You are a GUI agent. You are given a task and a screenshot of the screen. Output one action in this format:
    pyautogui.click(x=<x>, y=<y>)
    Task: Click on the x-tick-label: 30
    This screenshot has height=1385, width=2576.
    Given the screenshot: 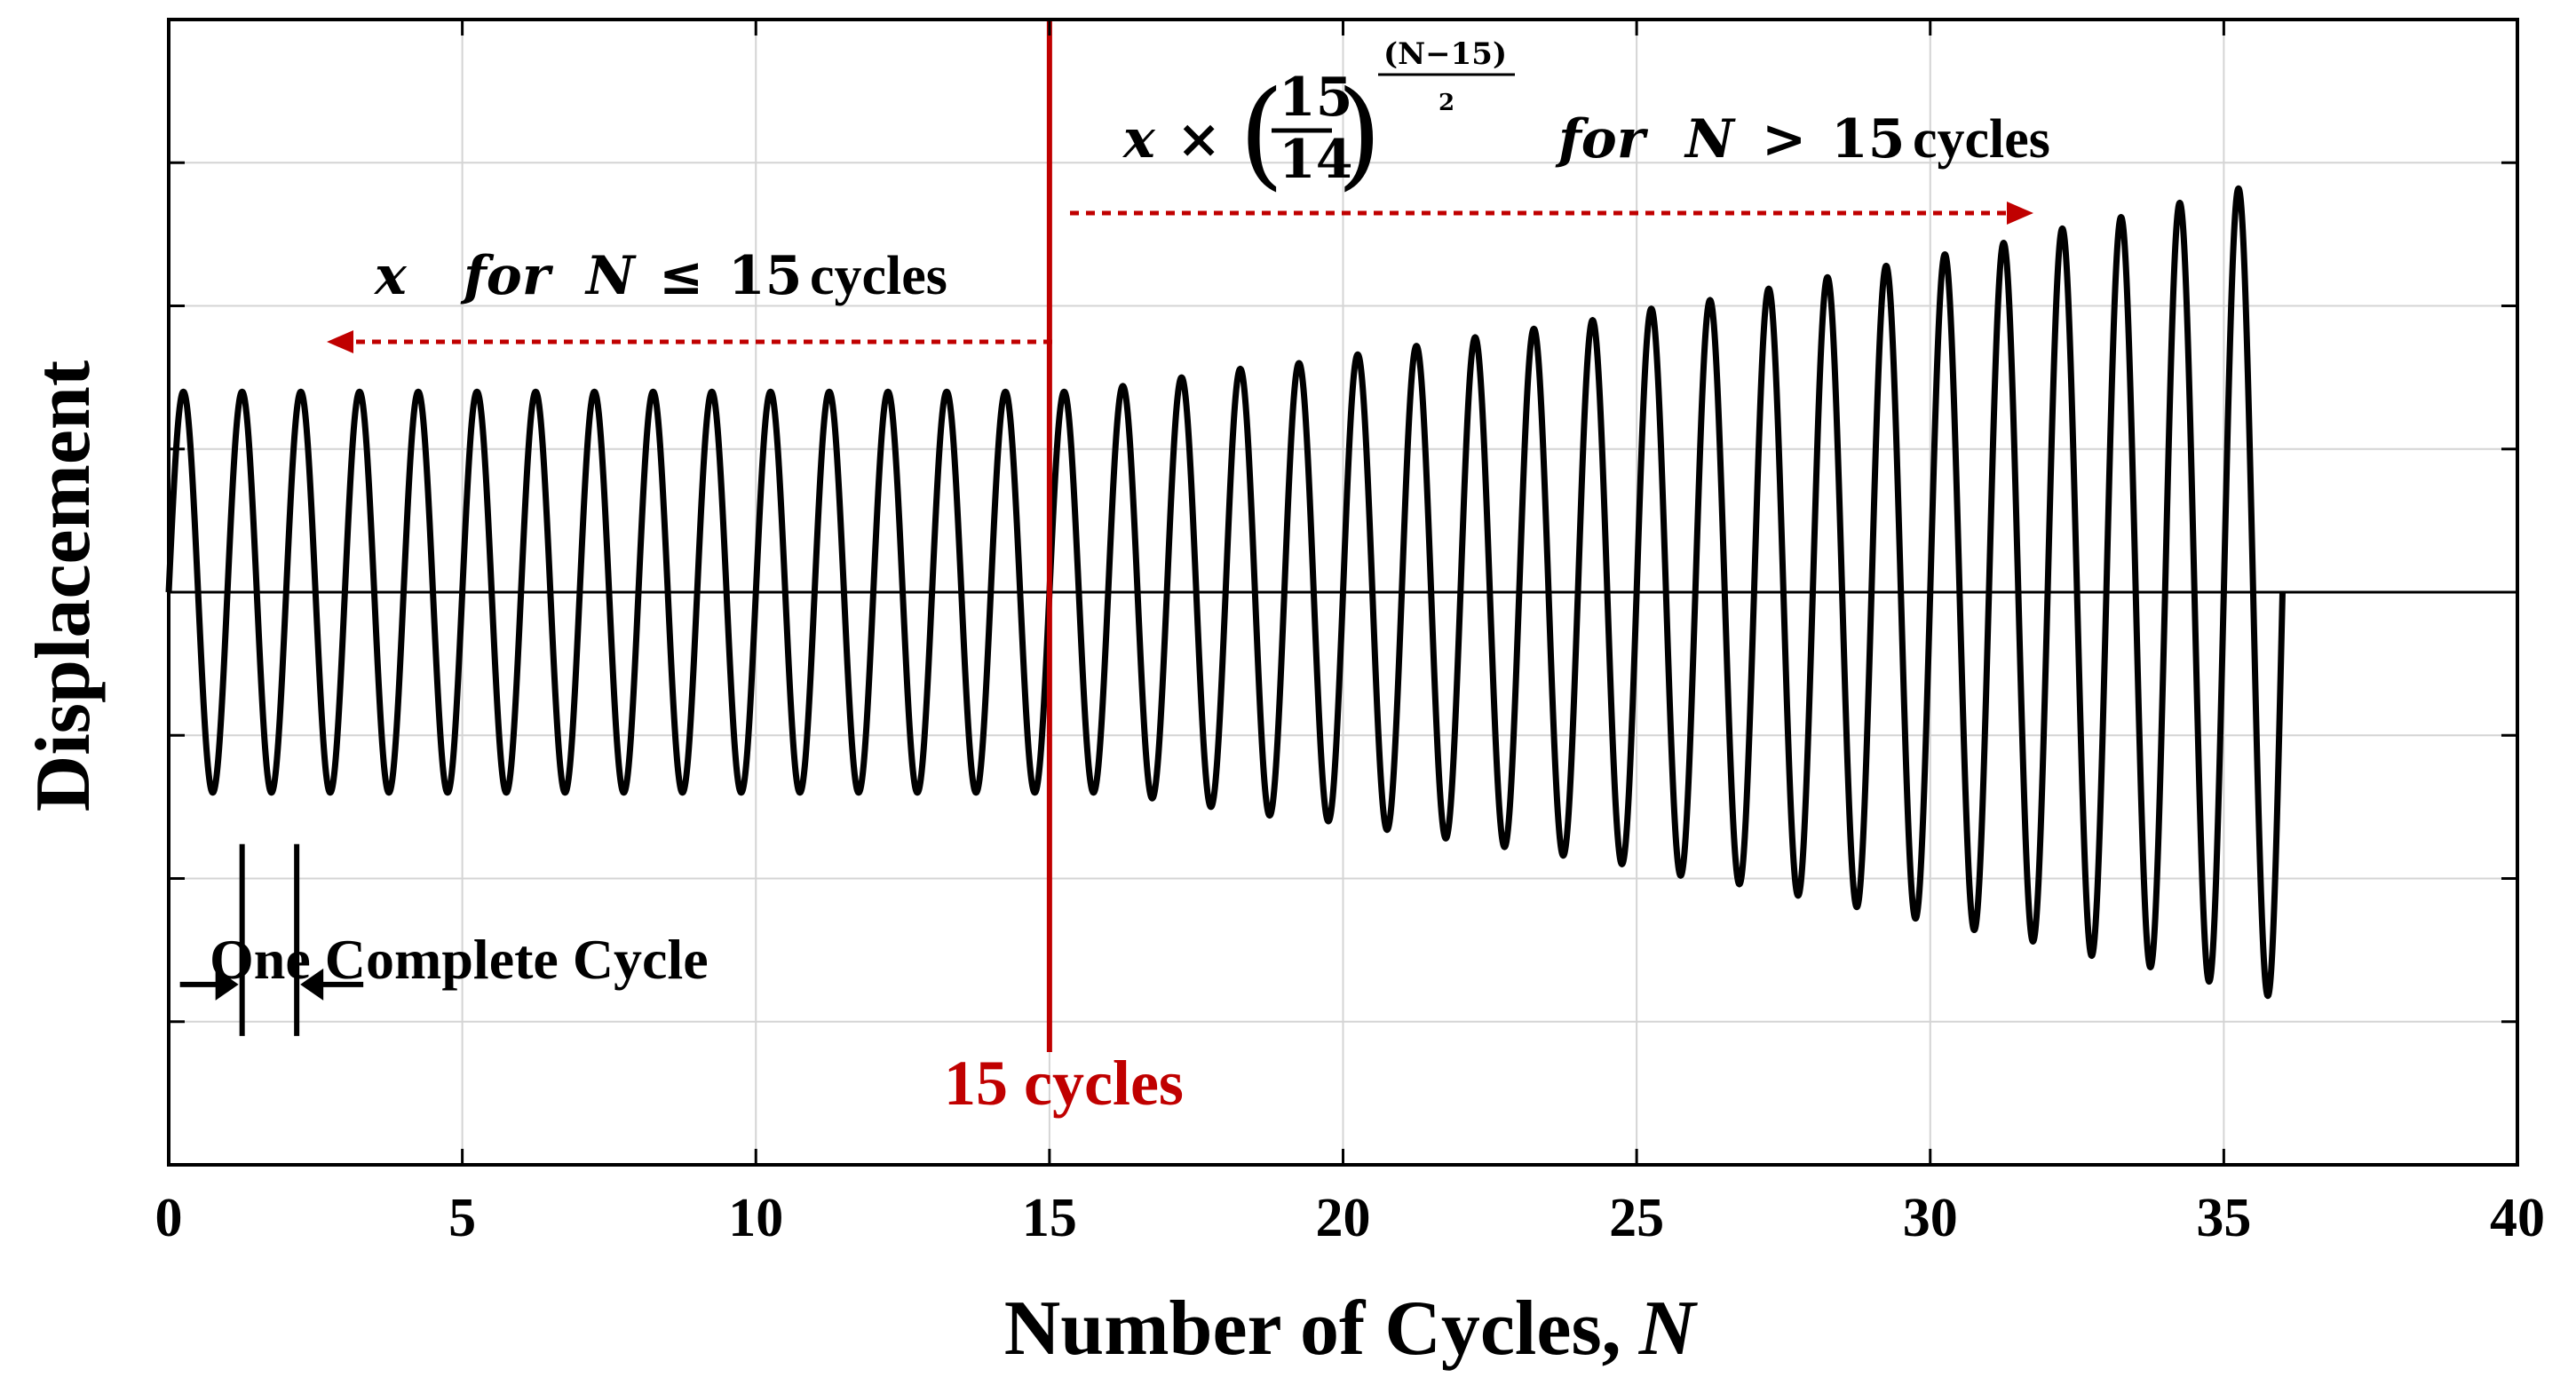 What is the action you would take?
    pyautogui.click(x=1931, y=1218)
    